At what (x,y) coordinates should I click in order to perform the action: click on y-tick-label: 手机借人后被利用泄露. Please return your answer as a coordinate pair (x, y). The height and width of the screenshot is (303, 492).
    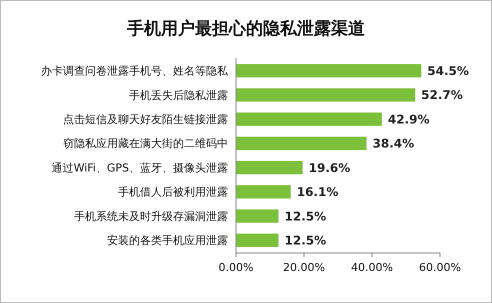
    Looking at the image, I should click on (173, 192).